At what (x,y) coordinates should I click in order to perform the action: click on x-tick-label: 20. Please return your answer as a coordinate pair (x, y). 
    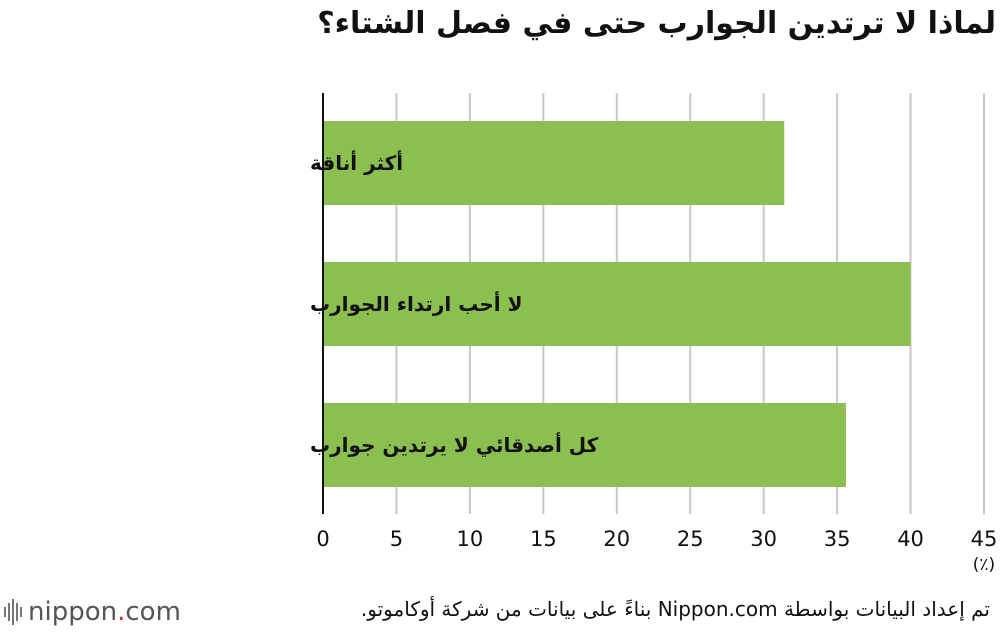
    Looking at the image, I should click on (616, 539).